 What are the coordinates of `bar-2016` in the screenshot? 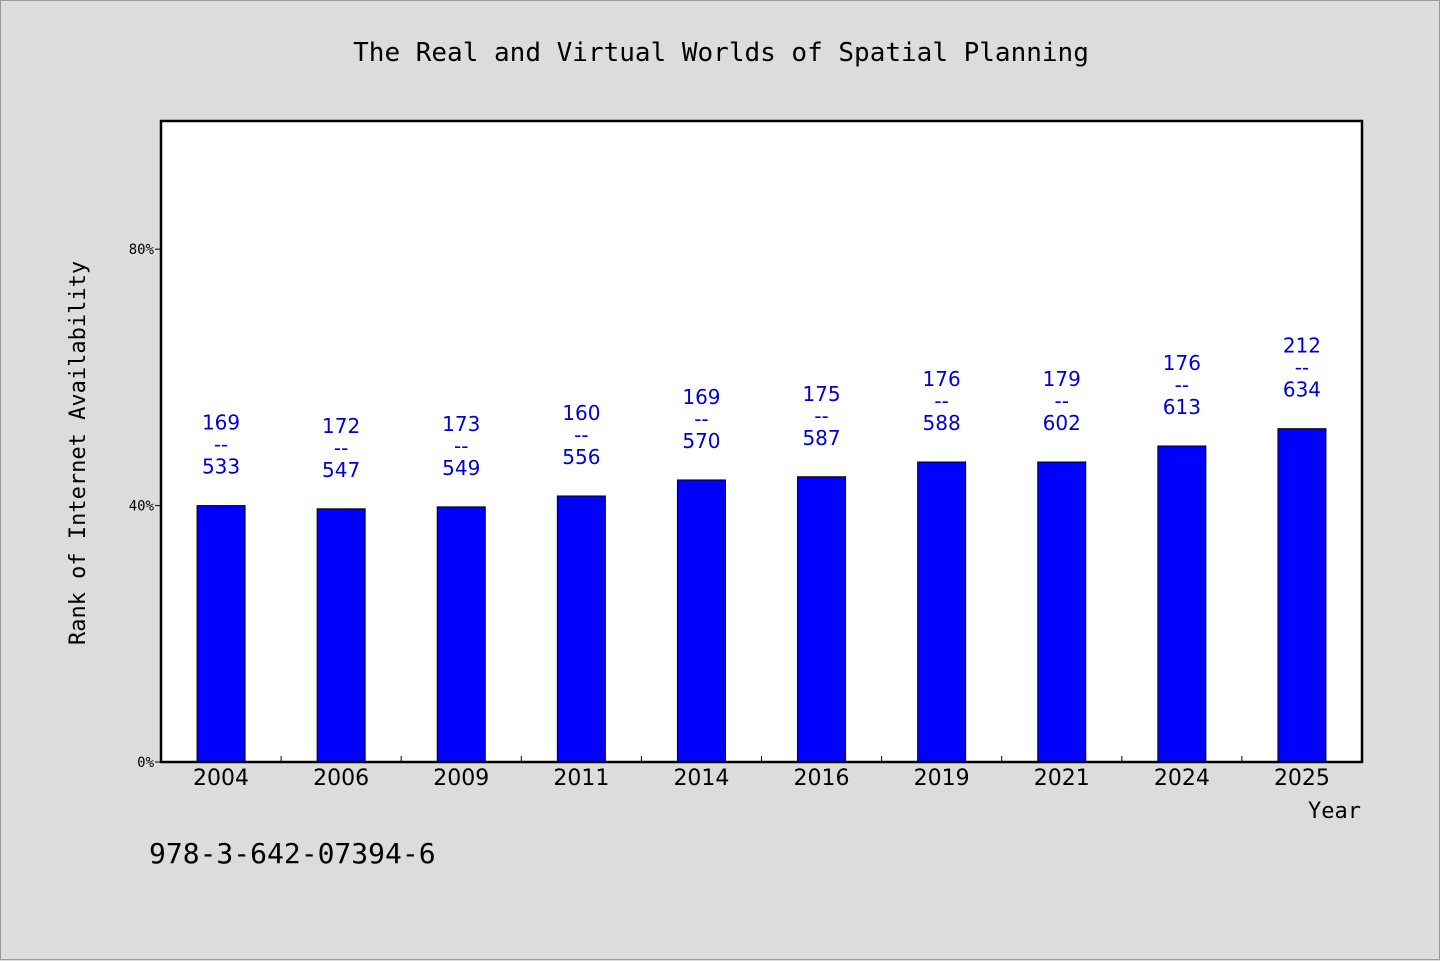 It's located at (822, 619).